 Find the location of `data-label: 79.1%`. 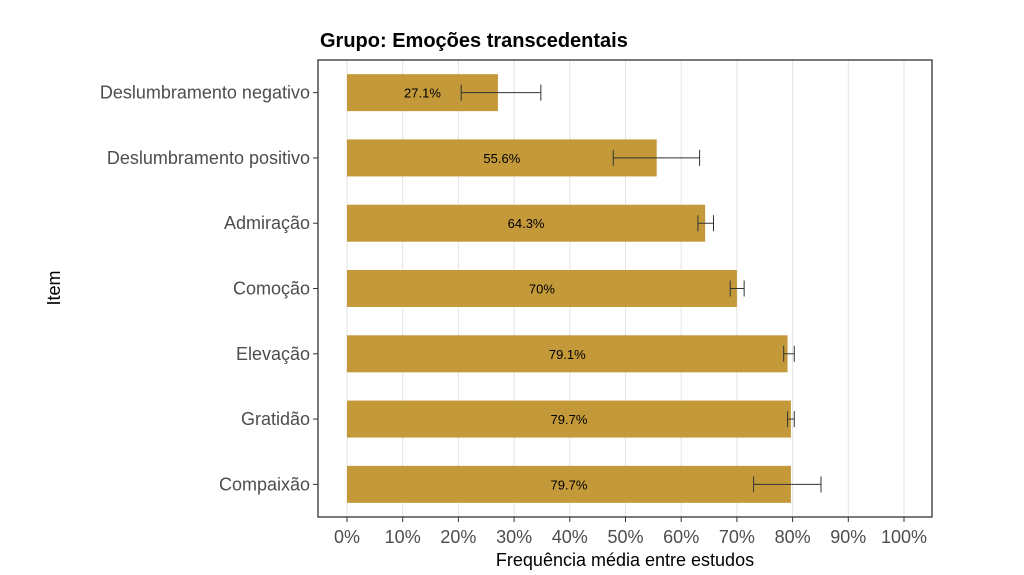

data-label: 79.1% is located at coordinates (567, 354).